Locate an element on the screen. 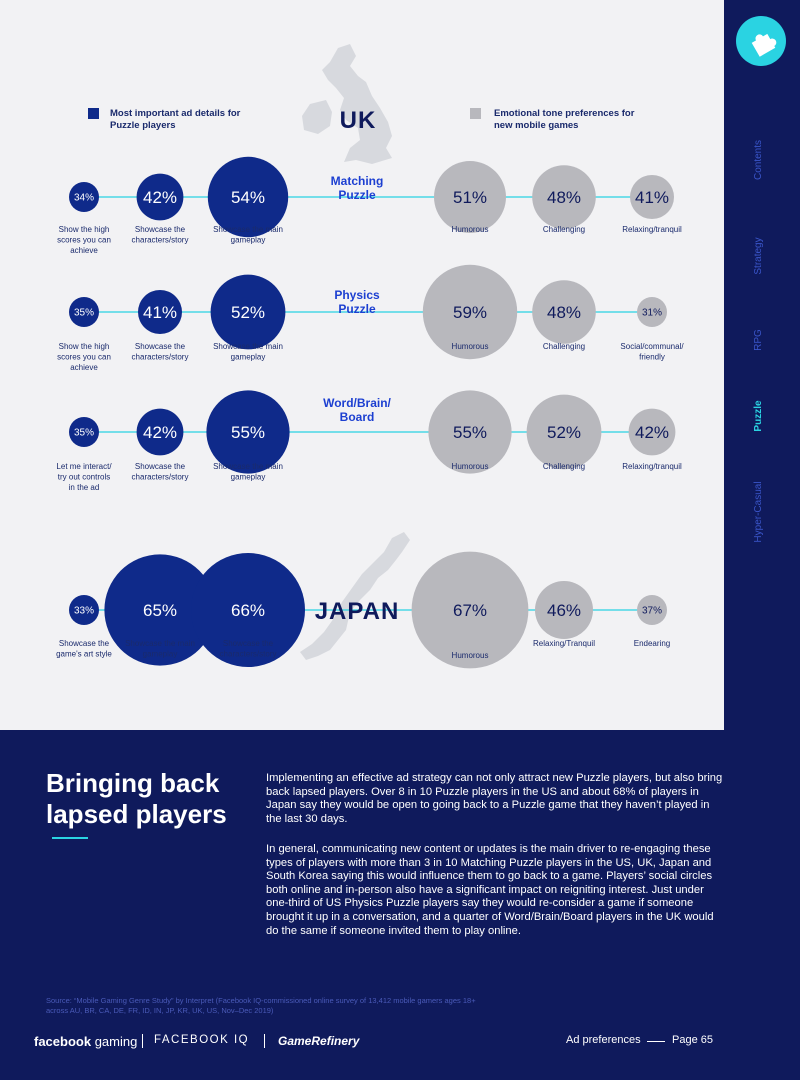 The width and height of the screenshot is (800, 1080). tone-value: 51% is located at coordinates (470, 197).